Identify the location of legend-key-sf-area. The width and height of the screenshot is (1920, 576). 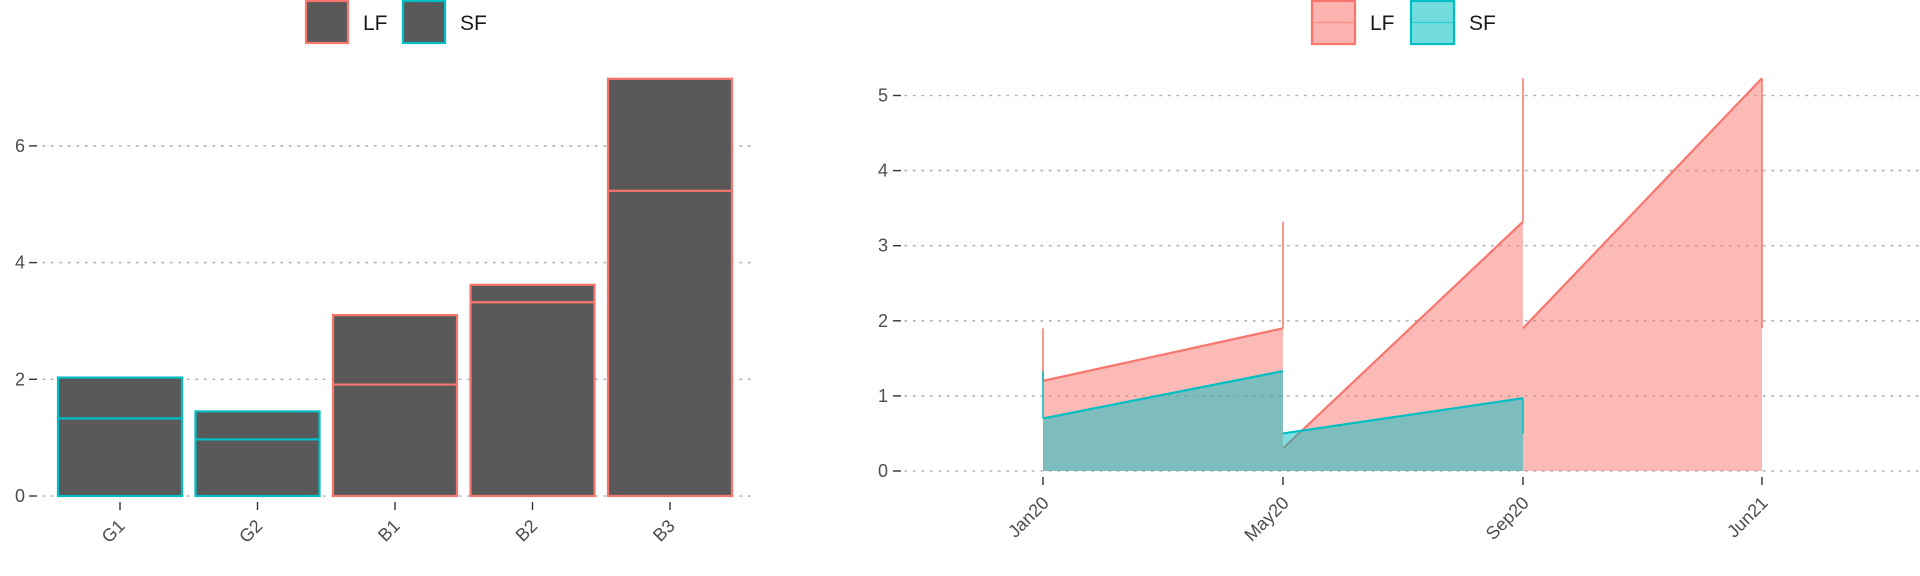
(1432, 23).